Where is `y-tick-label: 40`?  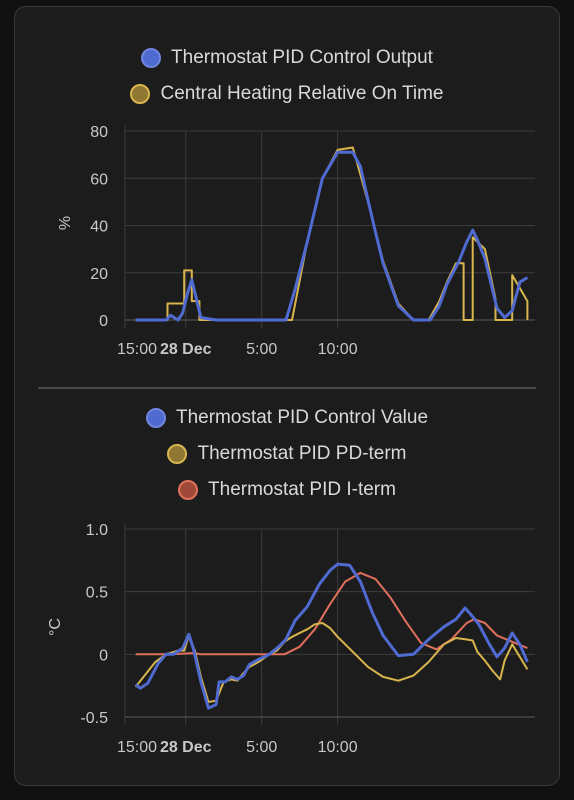
y-tick-label: 40 is located at coordinates (99, 227).